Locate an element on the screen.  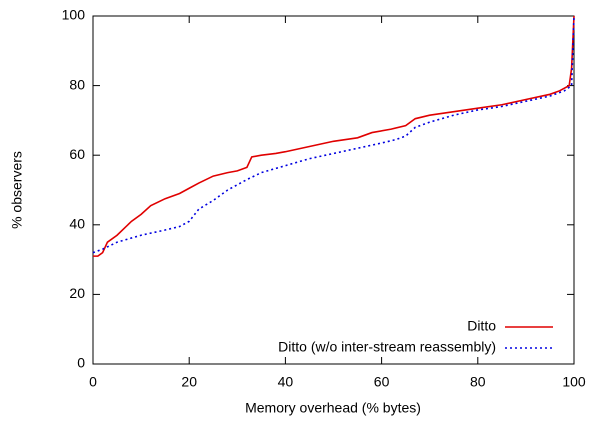
x-tick-label: 80 is located at coordinates (478, 382).